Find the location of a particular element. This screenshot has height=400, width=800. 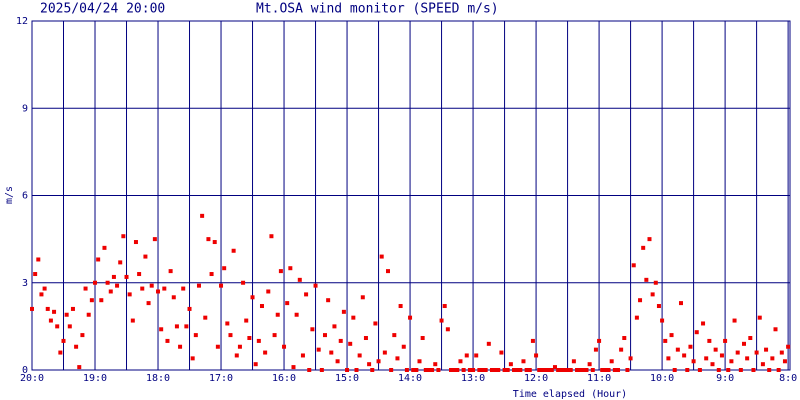

x-tick-label: 10:0 is located at coordinates (662, 378).